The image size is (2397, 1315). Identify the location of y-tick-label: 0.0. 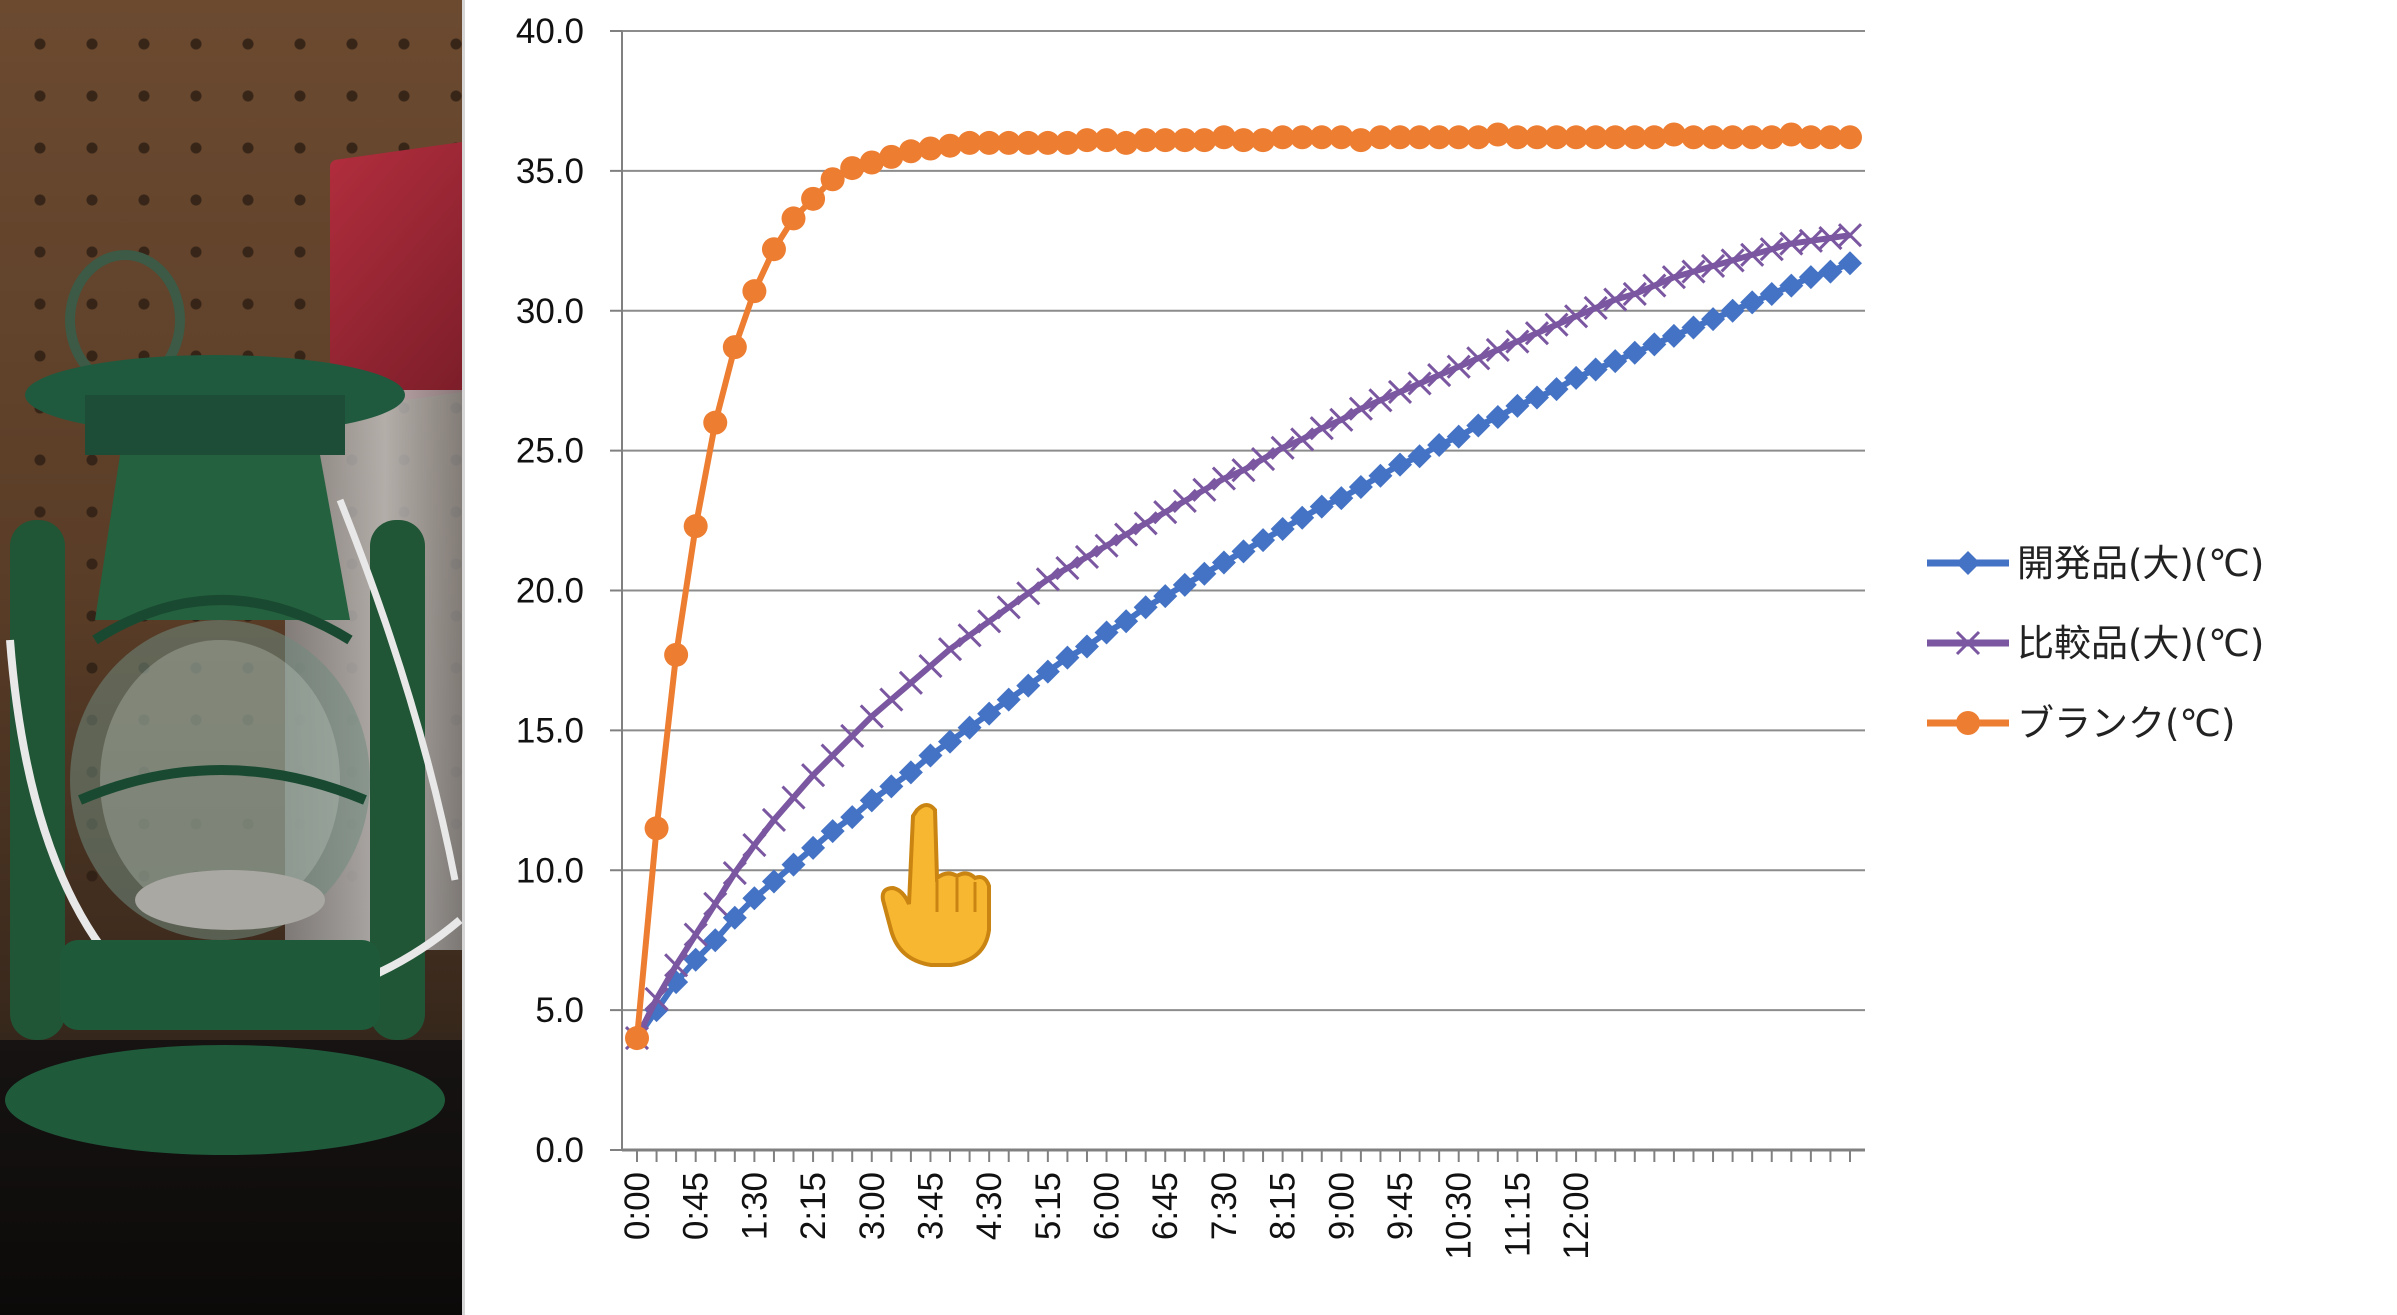
(559, 1150).